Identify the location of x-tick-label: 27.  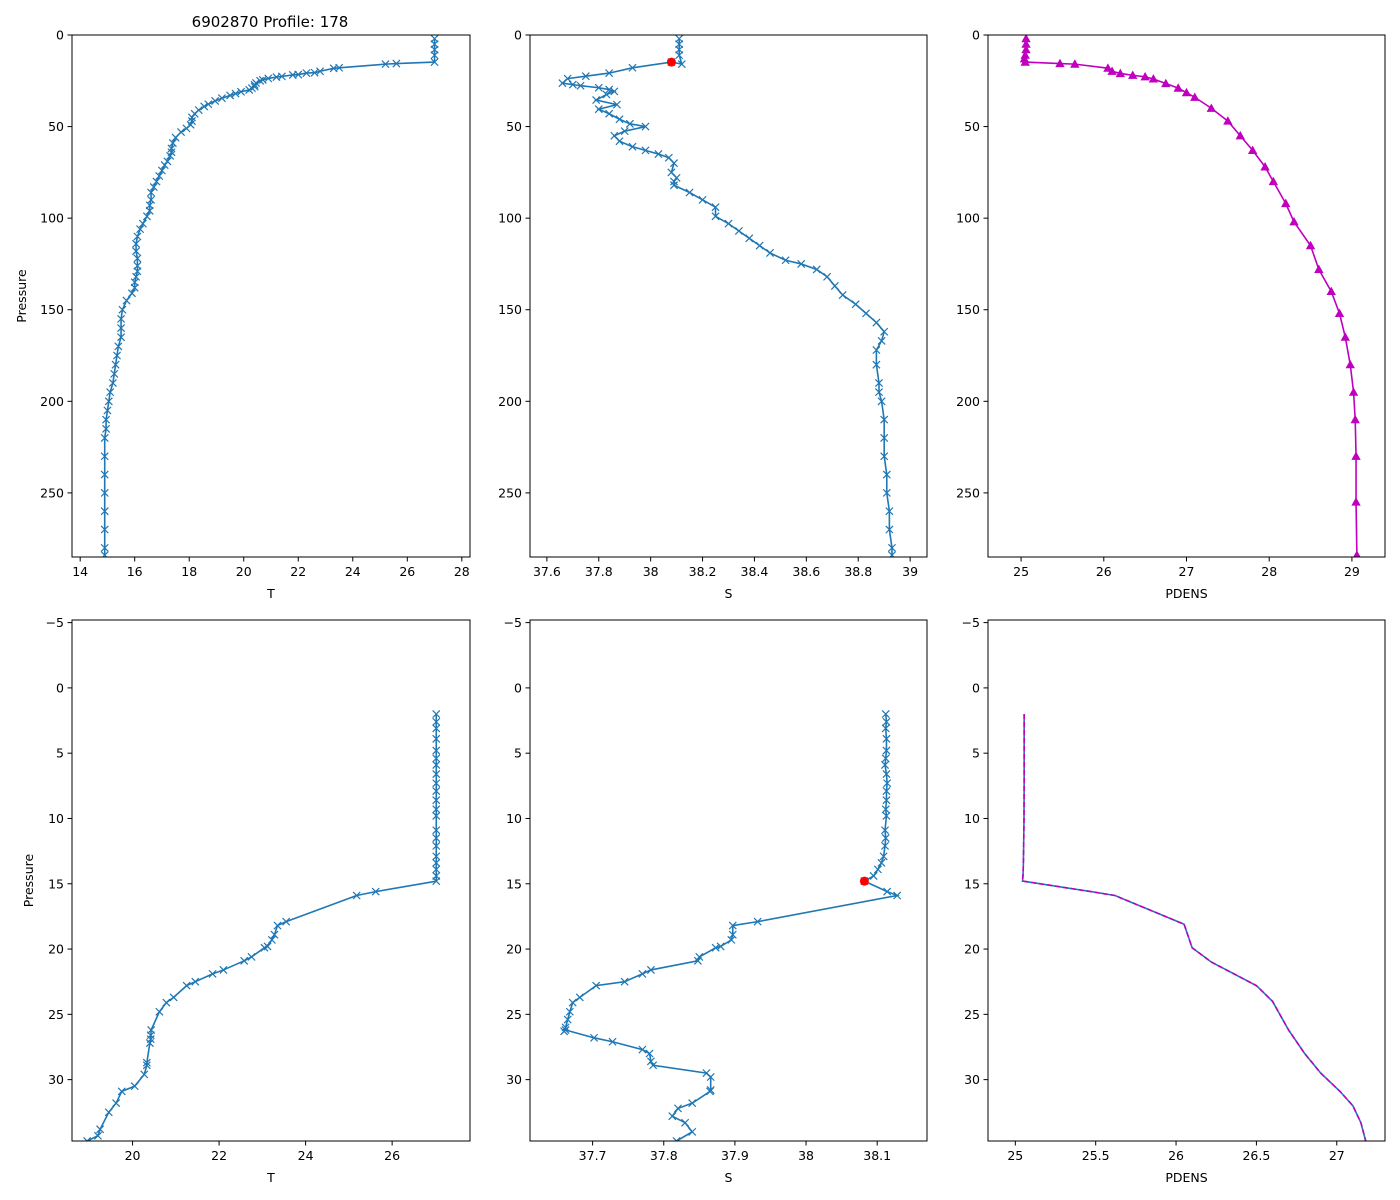
(1337, 1155).